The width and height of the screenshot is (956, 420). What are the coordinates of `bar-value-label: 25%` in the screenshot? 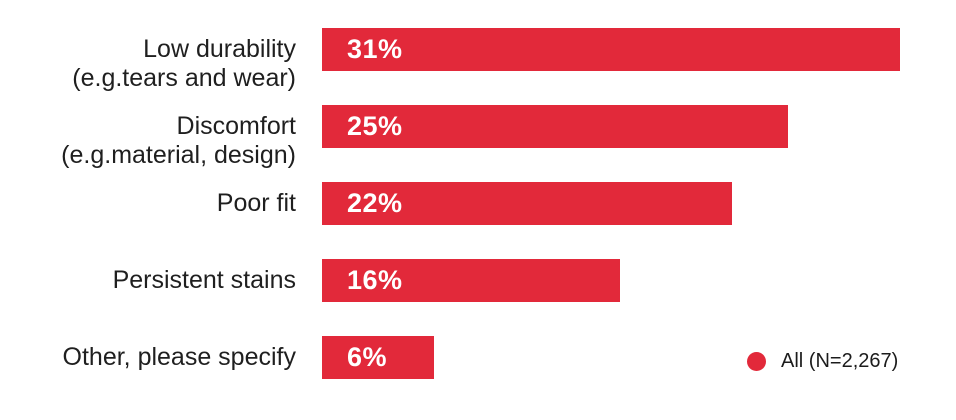 It's located at (375, 126).